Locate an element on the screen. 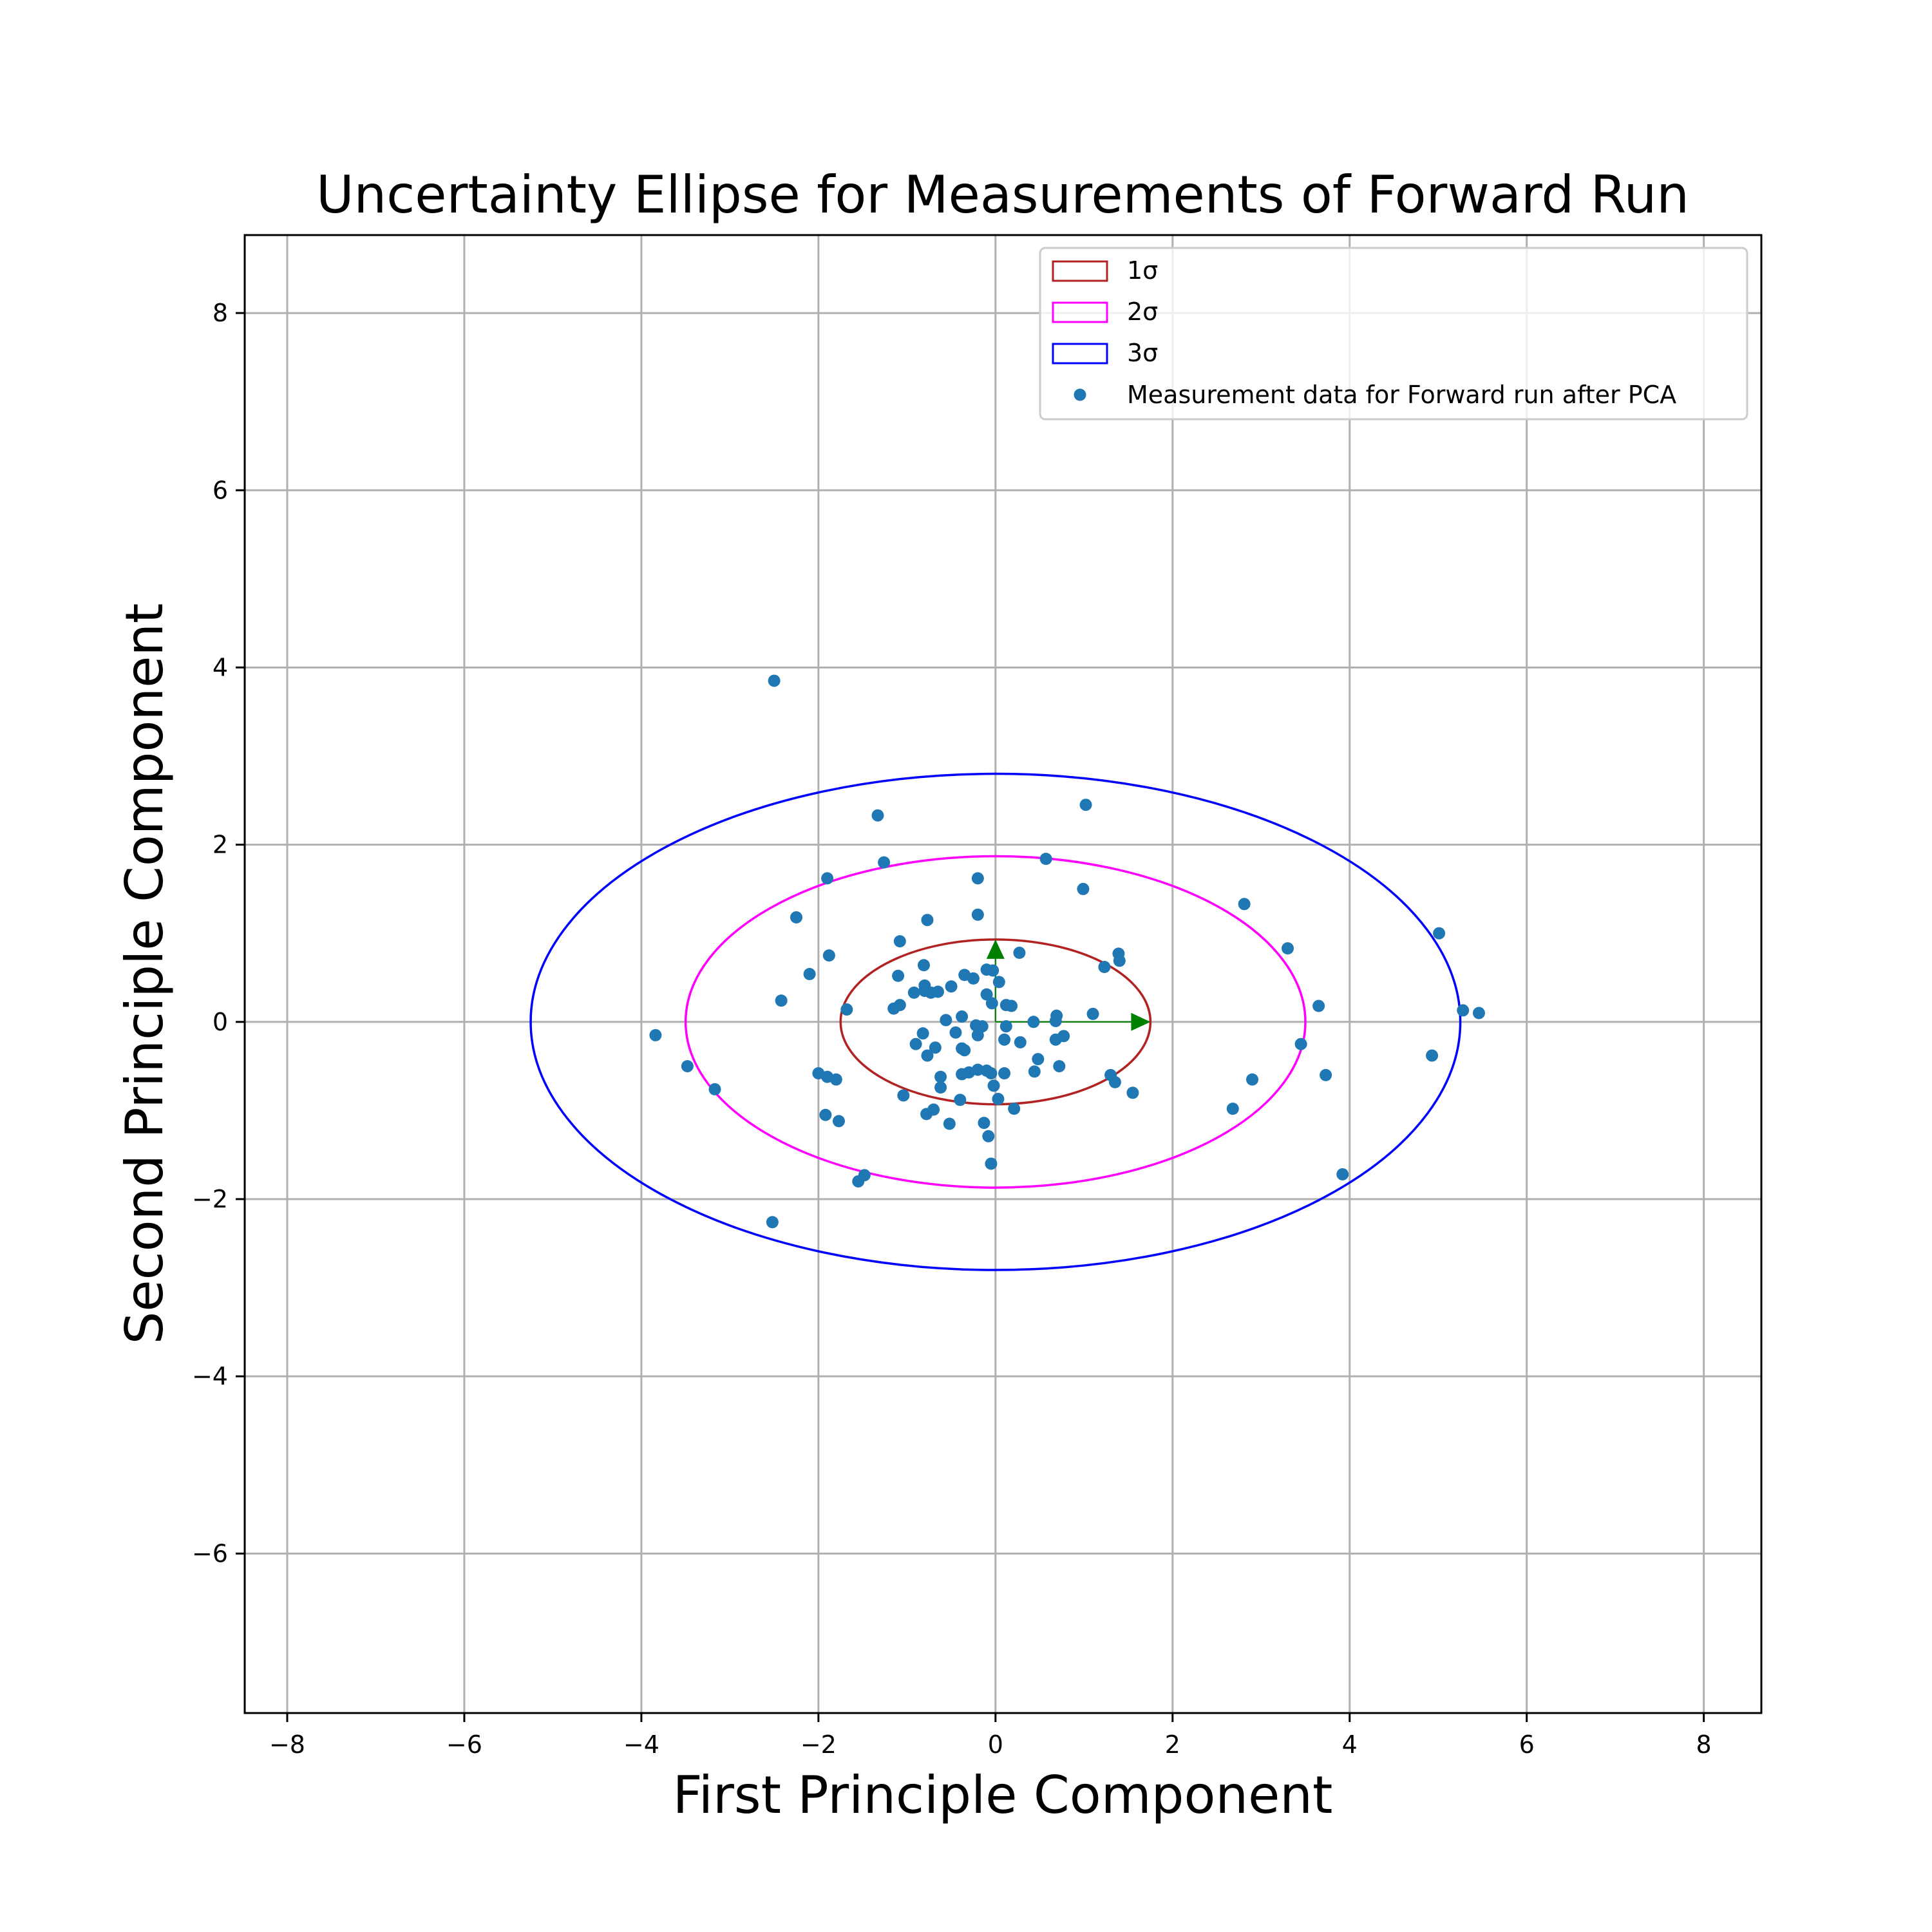  principal-axis-arrows is located at coordinates (1068, 985).